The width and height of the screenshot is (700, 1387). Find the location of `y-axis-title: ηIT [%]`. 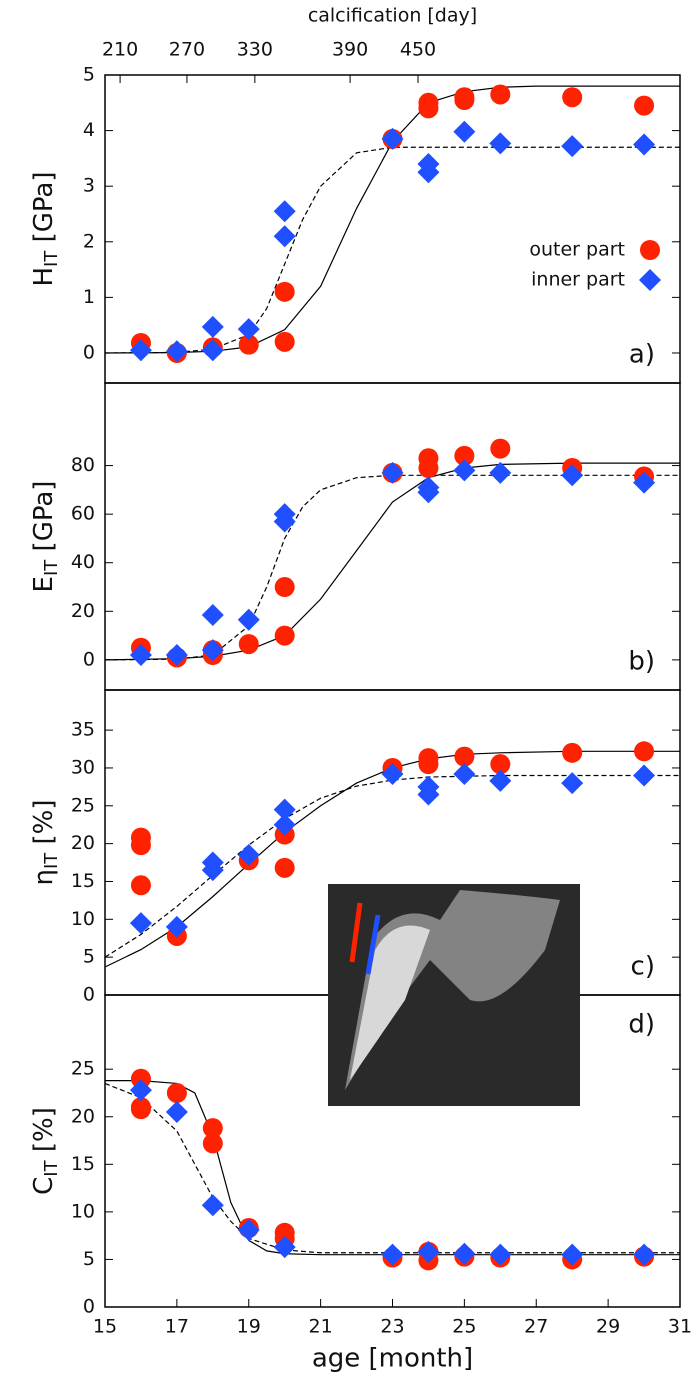

y-axis-title: ηIT [%] is located at coordinates (46, 842).